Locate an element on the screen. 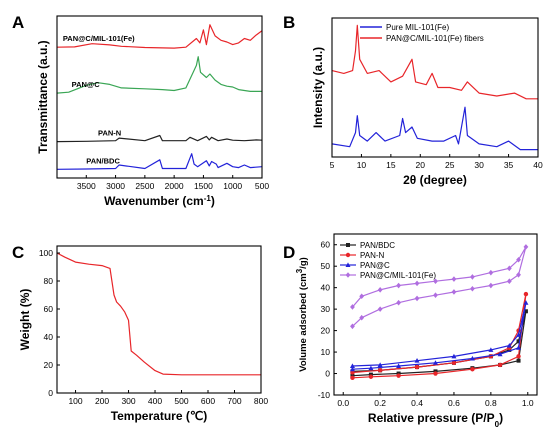 The height and width of the screenshot is (445, 554). x-tick-label-a-6: 500 is located at coordinates (262, 186).